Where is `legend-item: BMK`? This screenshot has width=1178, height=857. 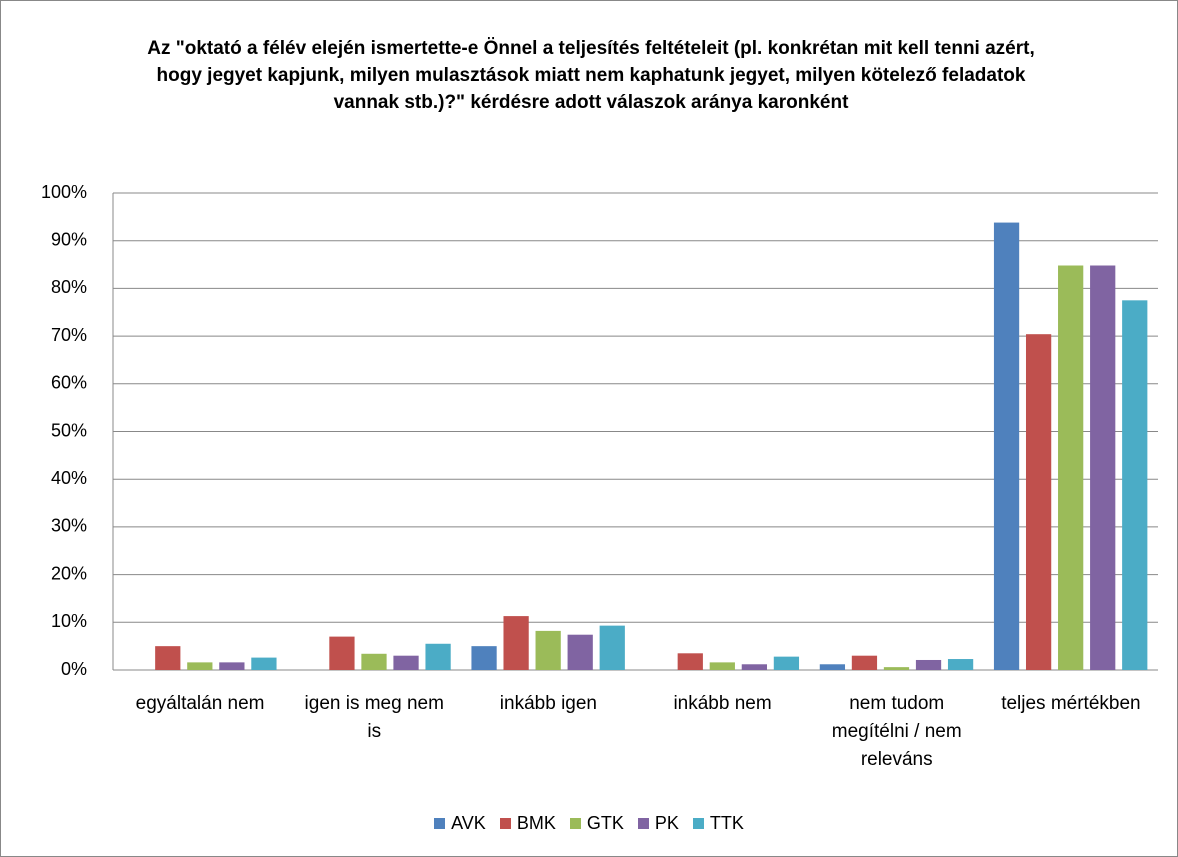
legend-item: BMK is located at coordinates (527, 823).